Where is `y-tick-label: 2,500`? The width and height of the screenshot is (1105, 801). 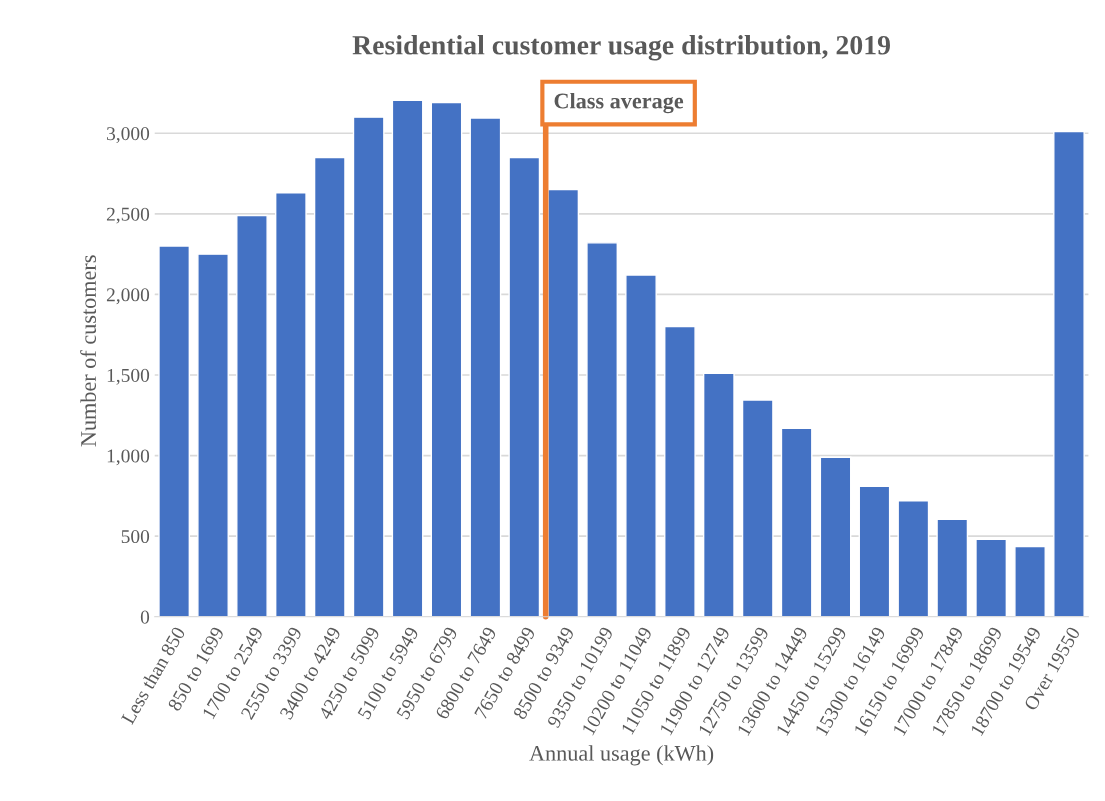 y-tick-label: 2,500 is located at coordinates (128, 215).